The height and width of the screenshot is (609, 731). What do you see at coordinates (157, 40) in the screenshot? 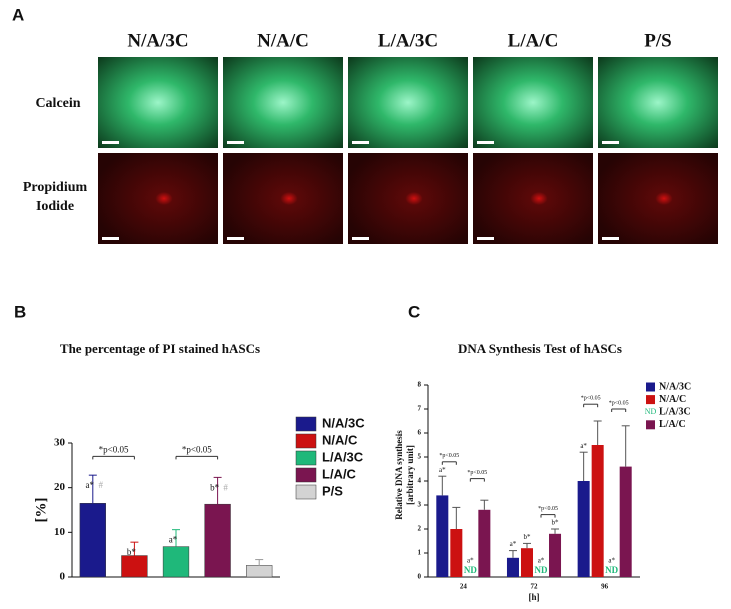
I see `column-header: N/A/3C` at bounding box center [157, 40].